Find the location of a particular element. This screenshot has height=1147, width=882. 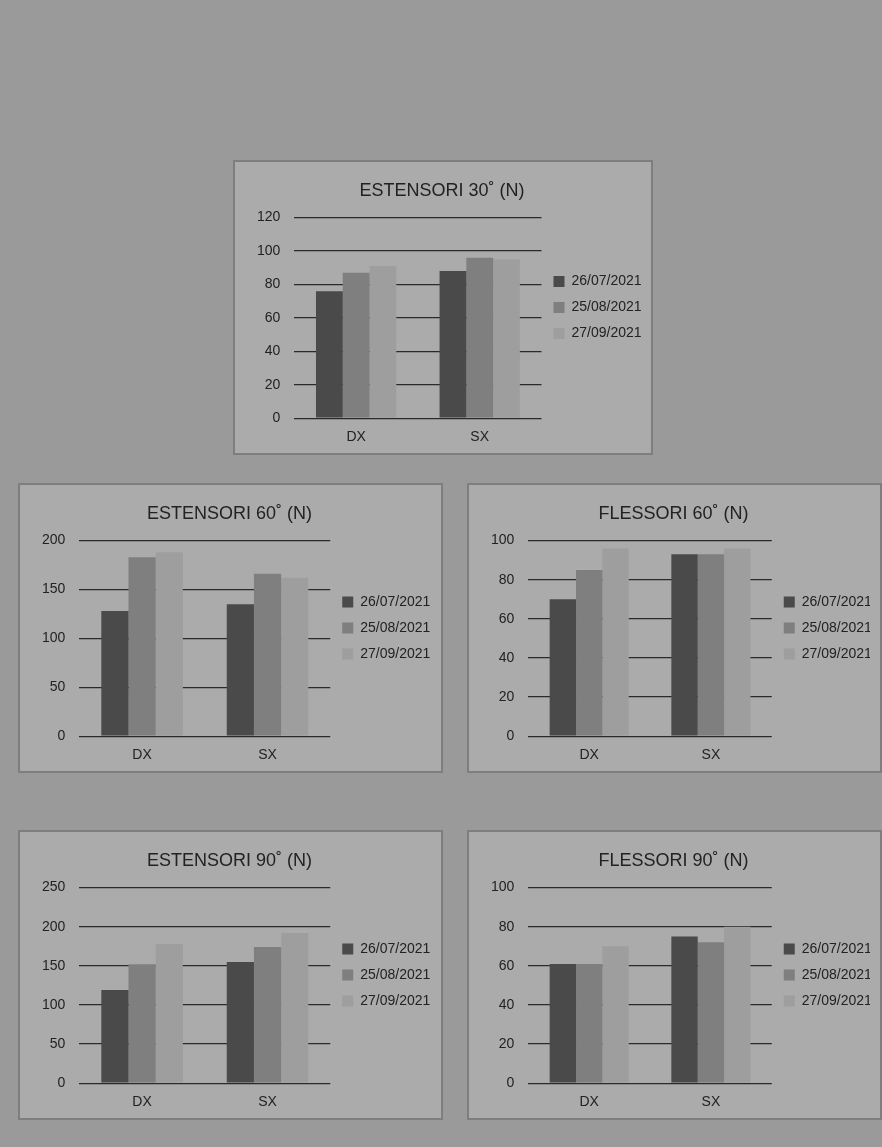

chart-title: ESTENSORI 30˚ (N) is located at coordinates (442, 189).